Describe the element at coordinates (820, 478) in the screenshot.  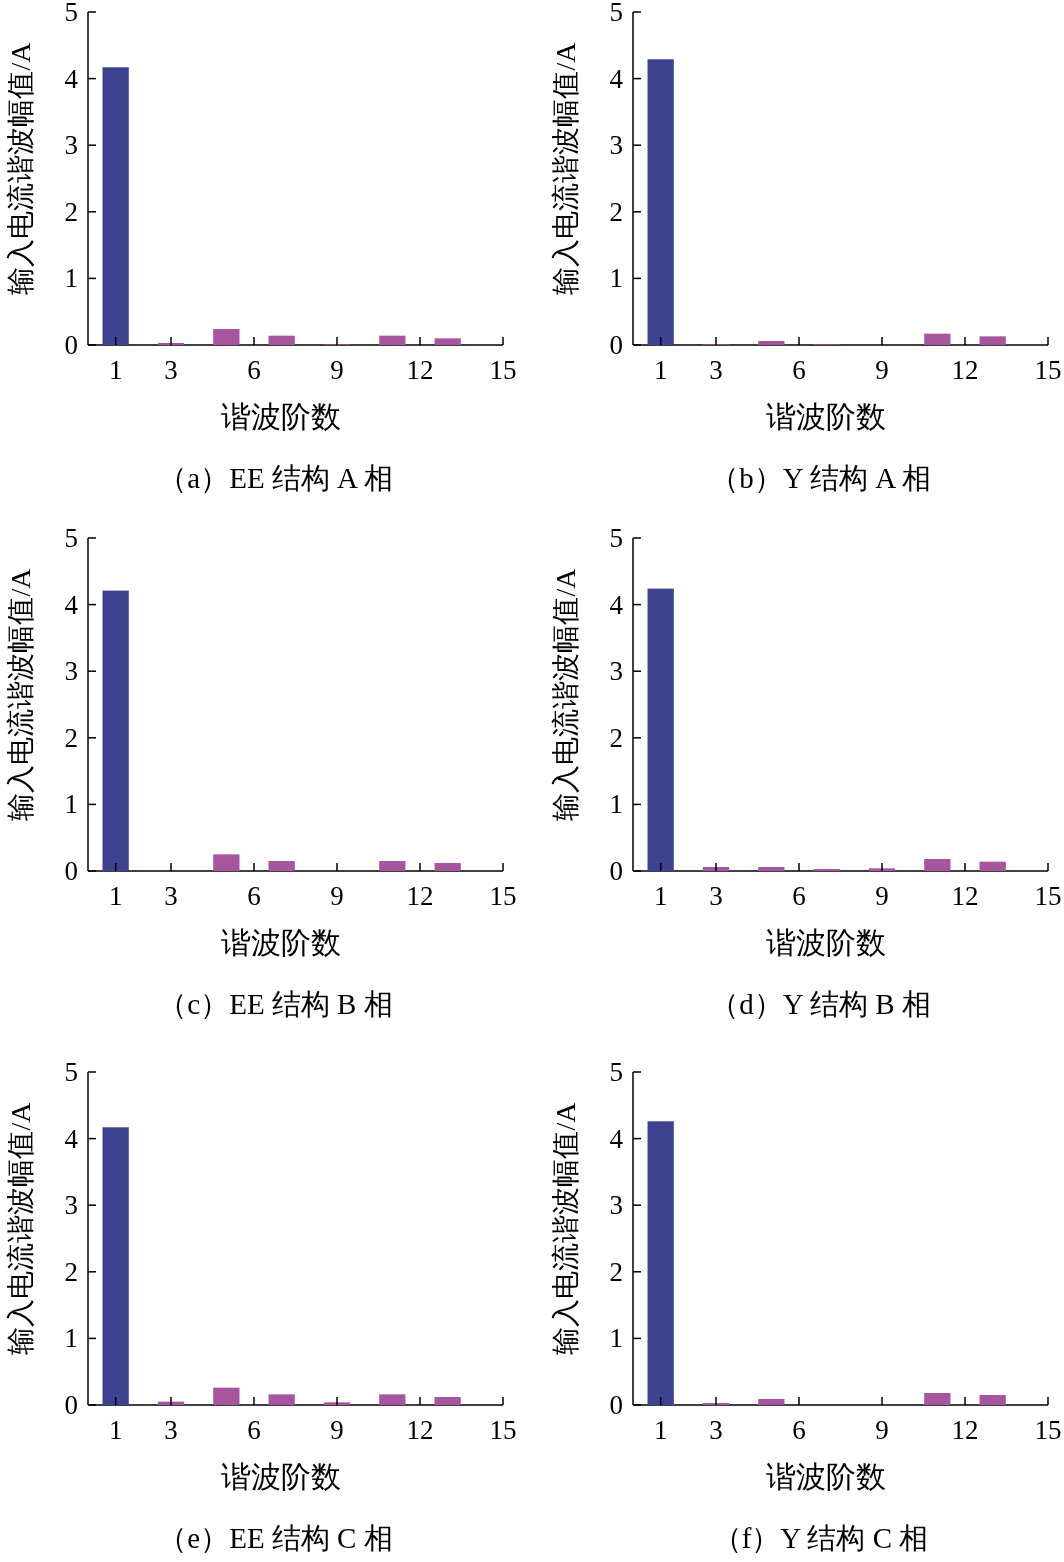
I see `text: （b）Y 结构 A 相` at that location.